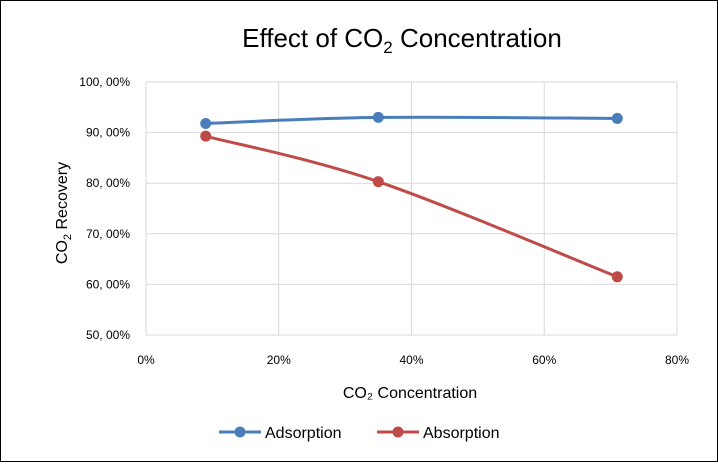  What do you see at coordinates (68, 237) in the screenshot?
I see `y-axis-title-subscript: 2` at bounding box center [68, 237].